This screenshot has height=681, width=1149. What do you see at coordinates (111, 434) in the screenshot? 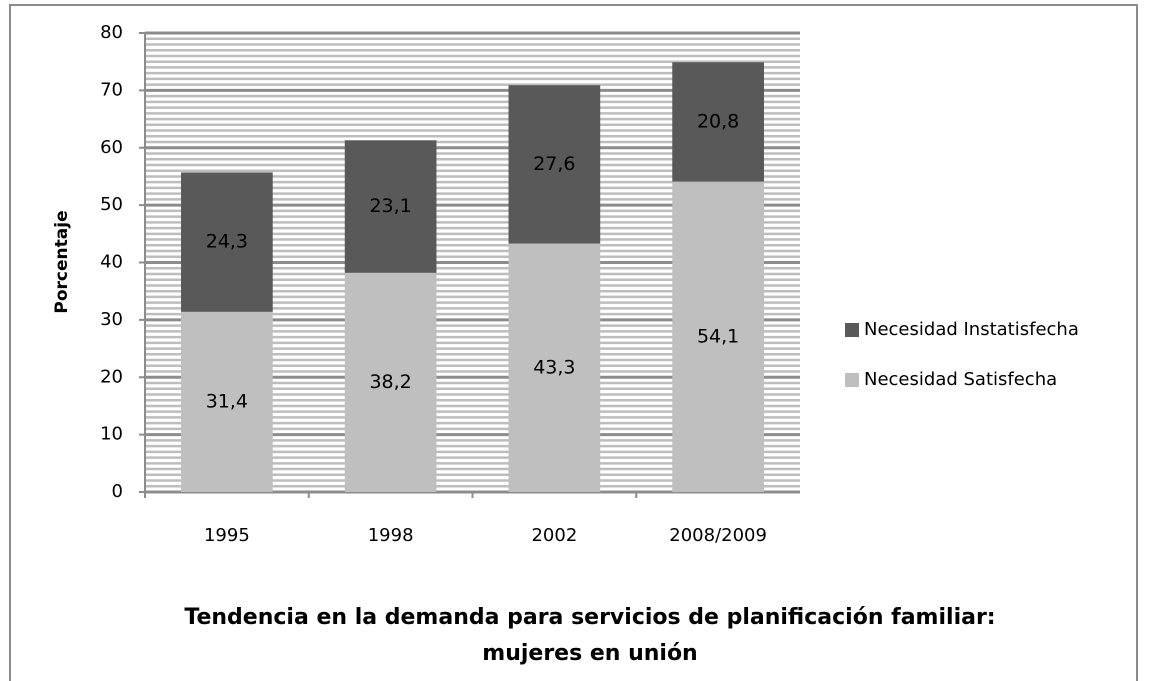
I see `y-tick-label: 10` at bounding box center [111, 434].